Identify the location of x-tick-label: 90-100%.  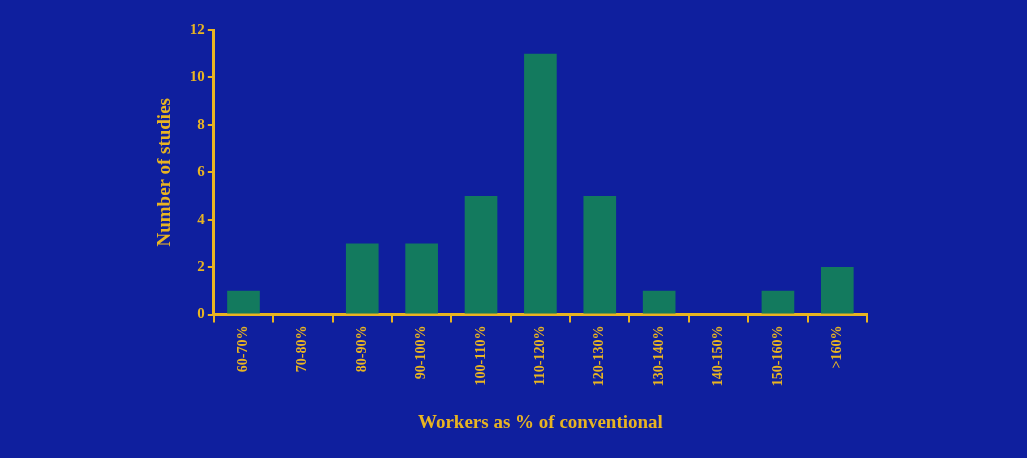
(421, 352).